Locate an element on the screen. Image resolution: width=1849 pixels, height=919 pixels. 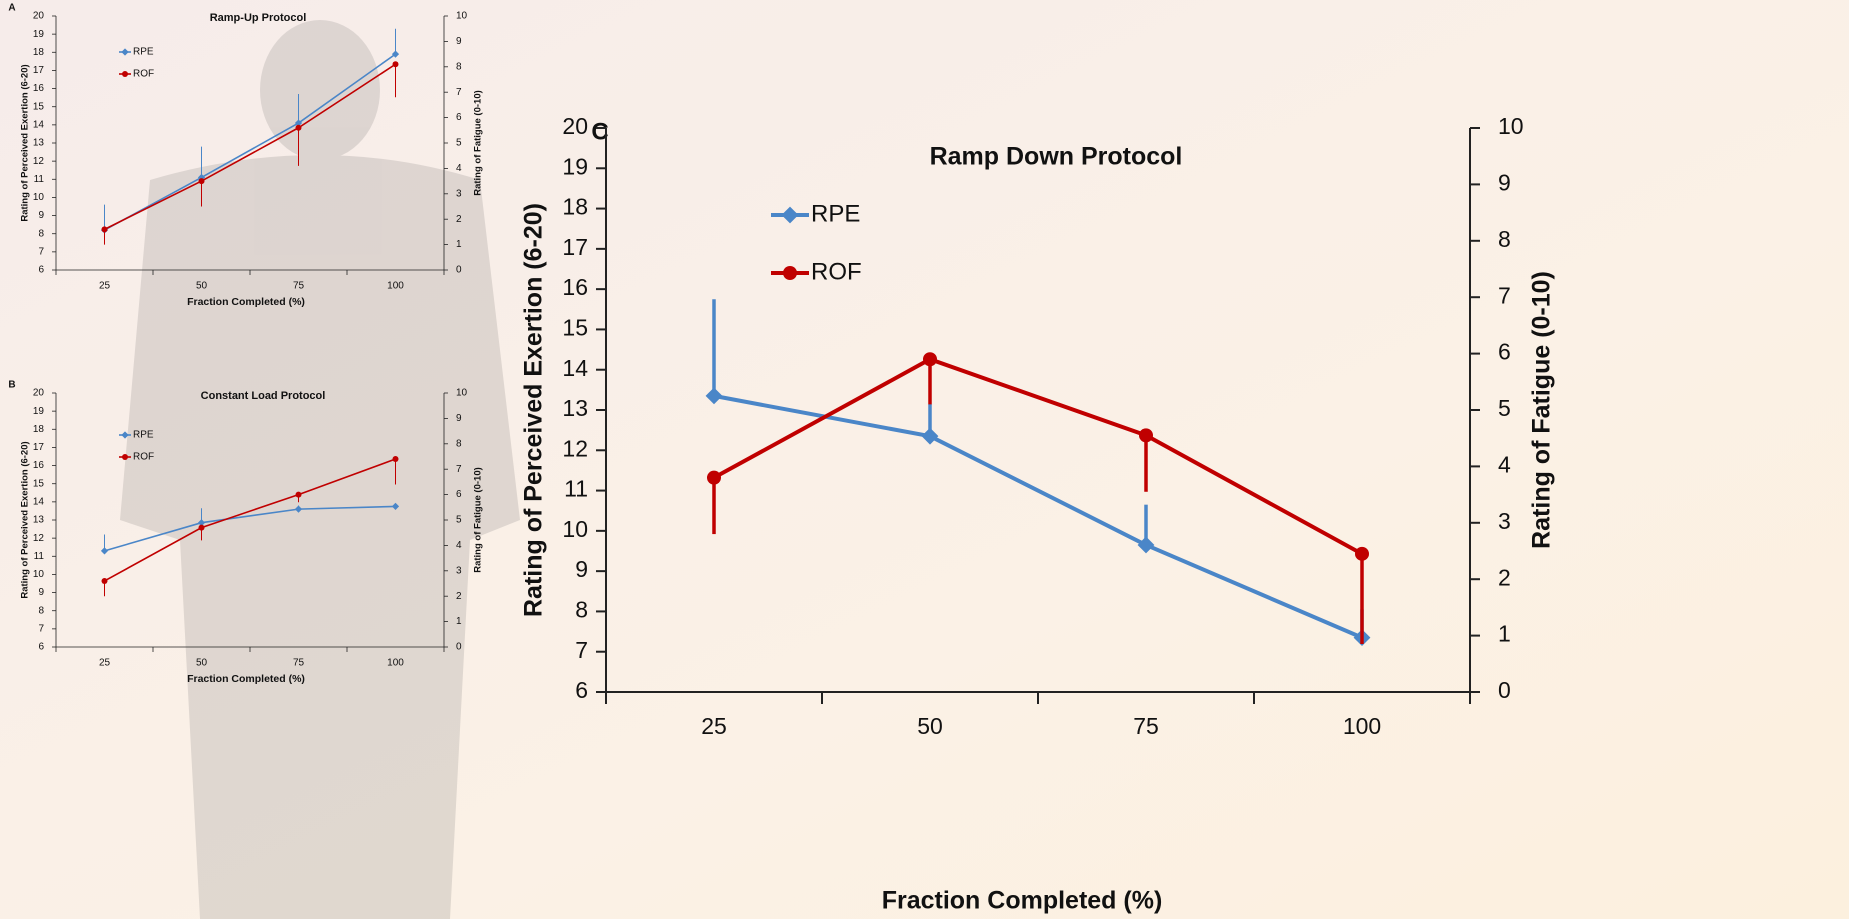
y2-tick-label: 5 is located at coordinates (459, 520).